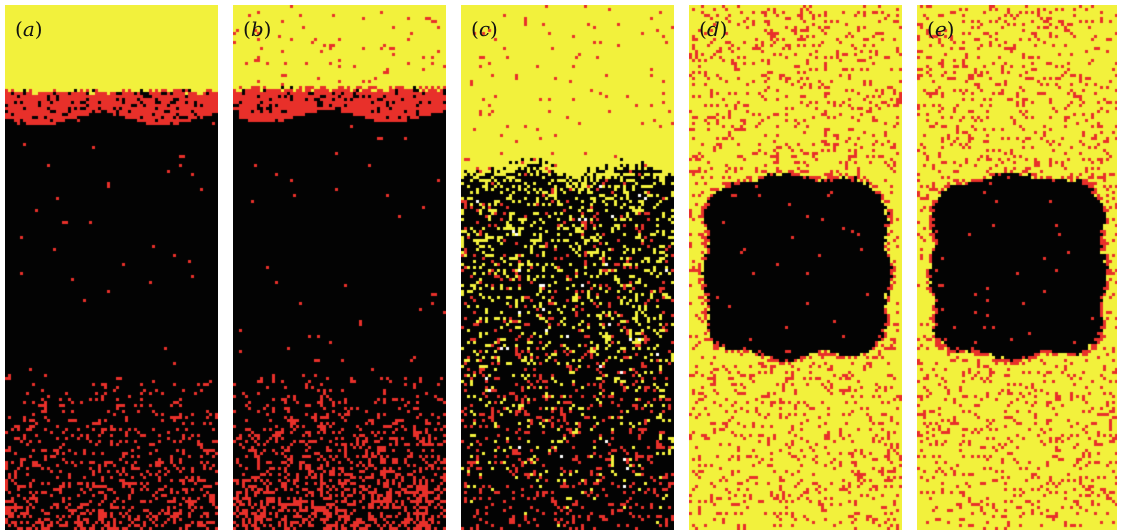 The width and height of the screenshot is (1122, 530). Describe the element at coordinates (713, 29) in the screenshot. I see `panel-d-label: (d)` at that location.